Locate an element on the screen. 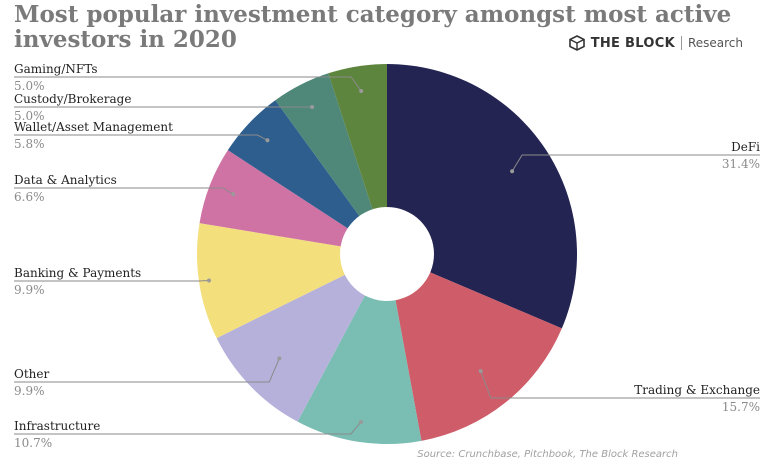 The image size is (773, 466). brand-name: THE BLOCK is located at coordinates (632, 43).